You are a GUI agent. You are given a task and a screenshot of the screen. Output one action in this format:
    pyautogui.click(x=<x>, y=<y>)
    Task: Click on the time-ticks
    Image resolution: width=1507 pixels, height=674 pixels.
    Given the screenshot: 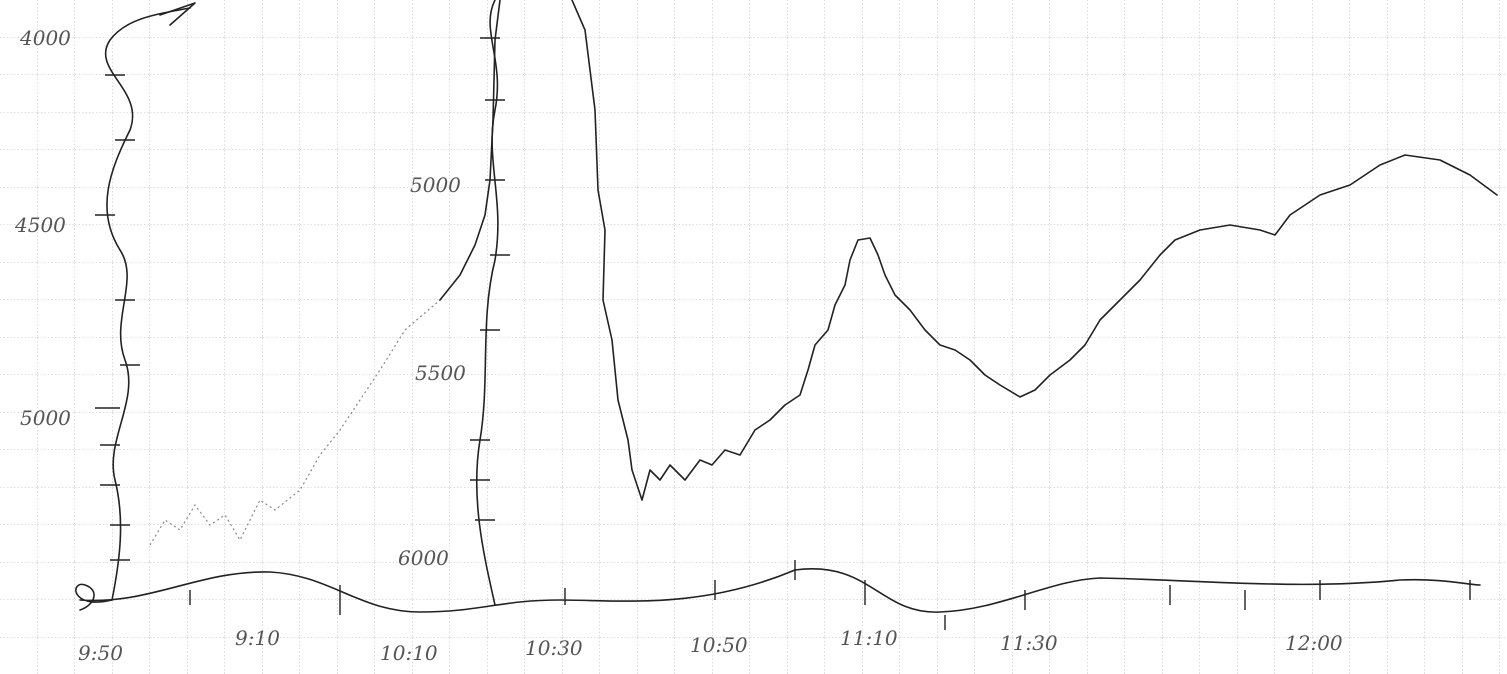 What is the action you would take?
    pyautogui.click(x=830, y=595)
    